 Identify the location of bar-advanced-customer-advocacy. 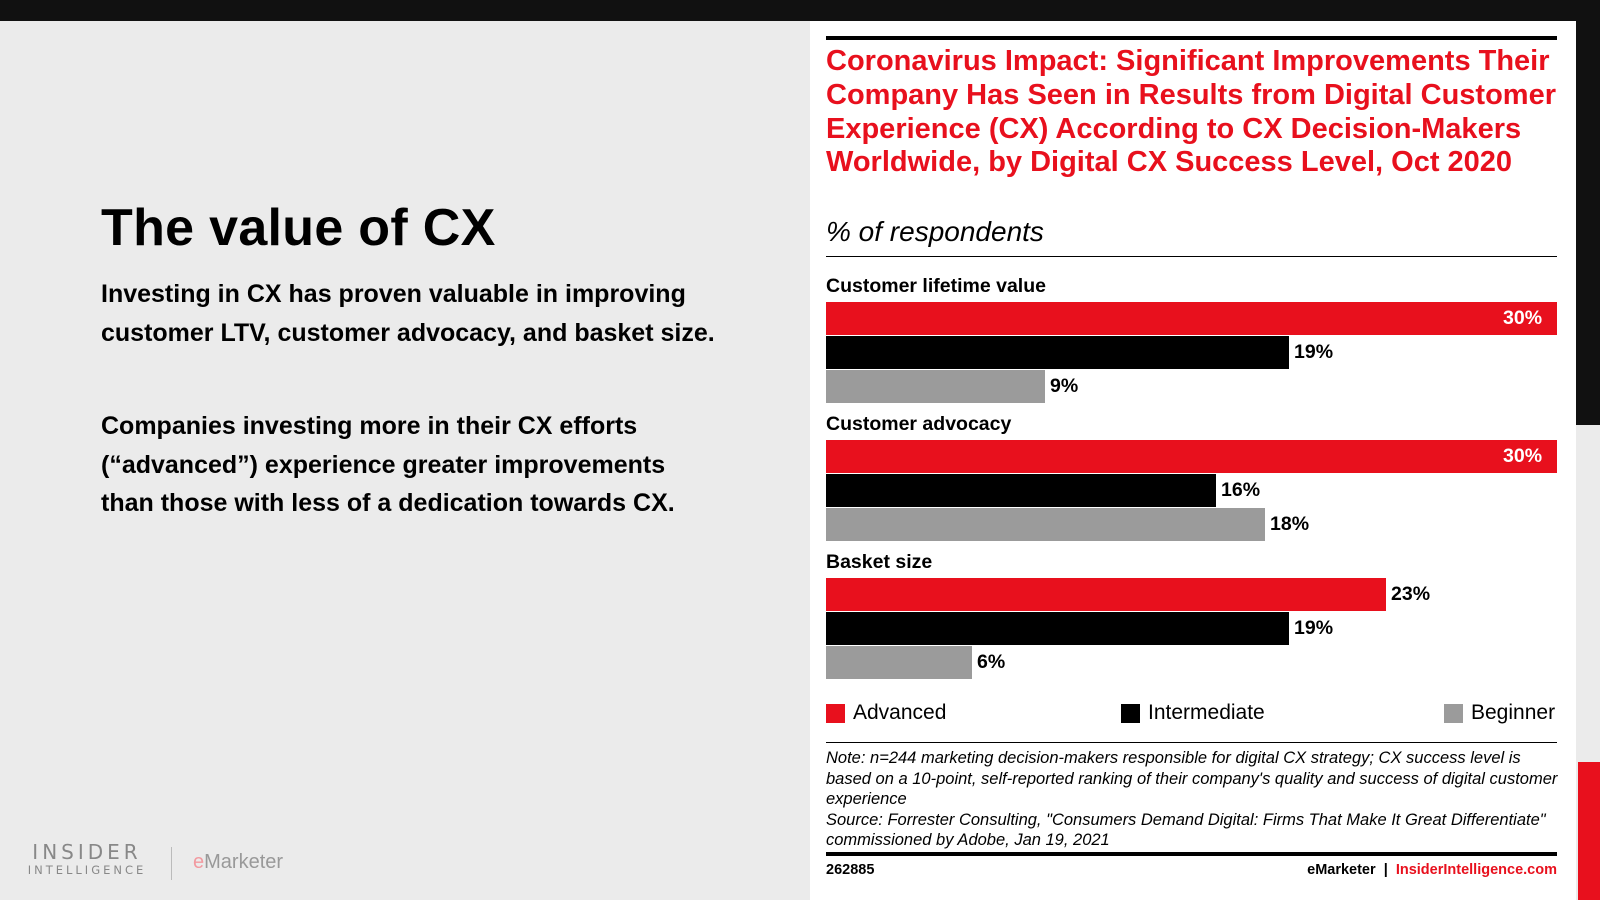
(1191, 456).